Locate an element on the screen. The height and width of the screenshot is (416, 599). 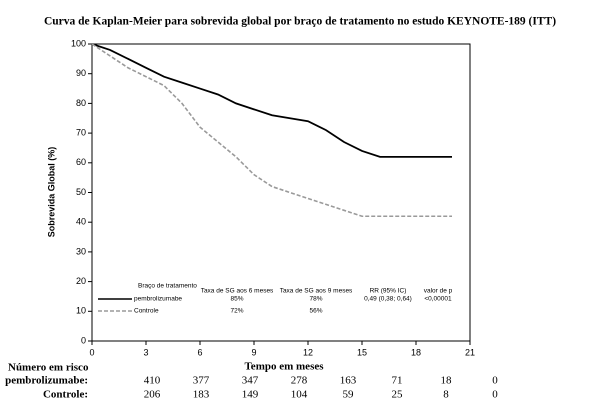
summary-header: RR (95% IC) is located at coordinates (388, 291).